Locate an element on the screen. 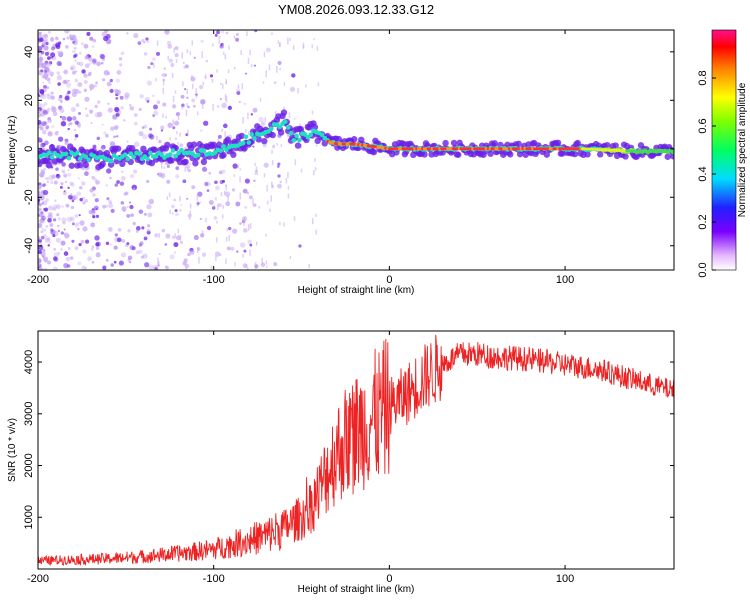 Image resolution: width=750 pixels, height=600 pixels. spectrogram-x-tick-label: -200 is located at coordinates (38, 280).